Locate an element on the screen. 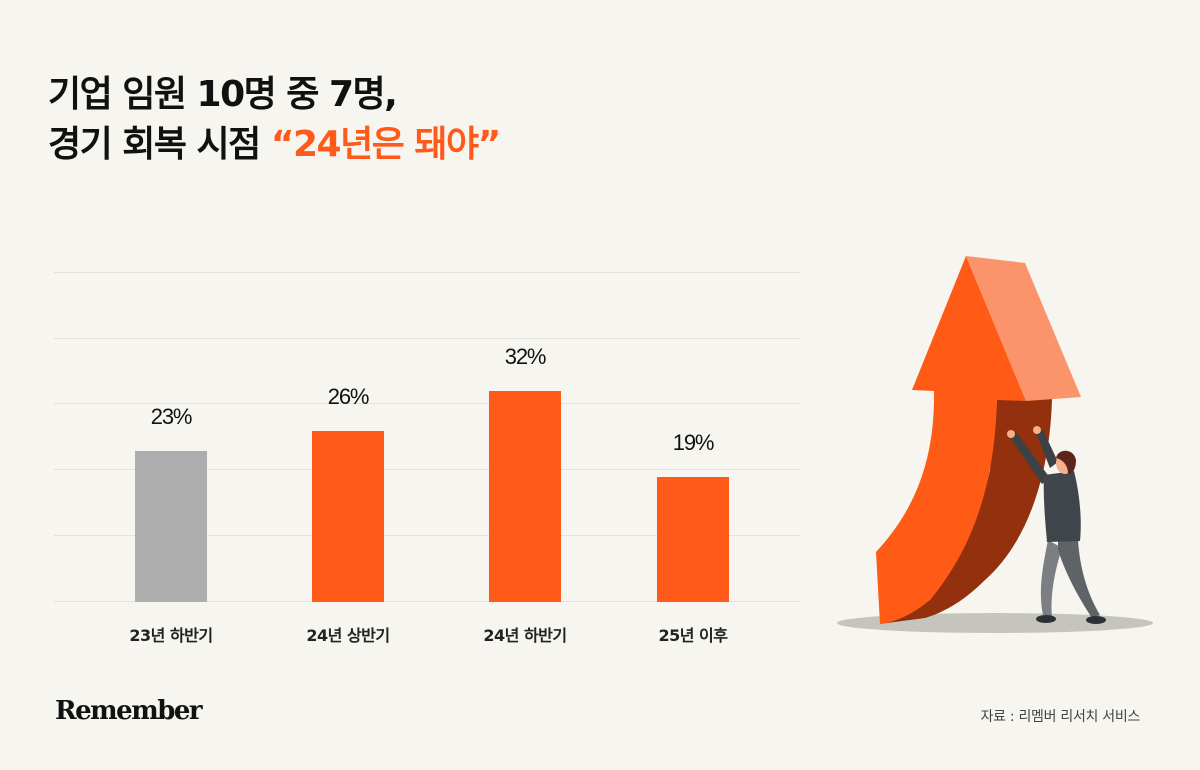  headline-line-2: 경기 회복 시점 “24년은 돼야” is located at coordinates (274, 145).